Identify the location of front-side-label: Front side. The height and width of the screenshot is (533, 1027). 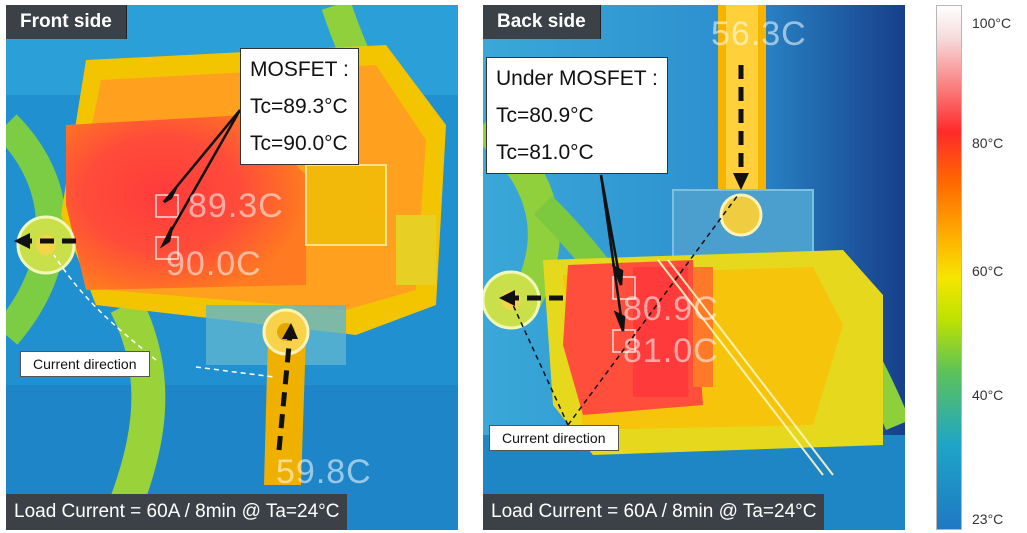
(66, 22).